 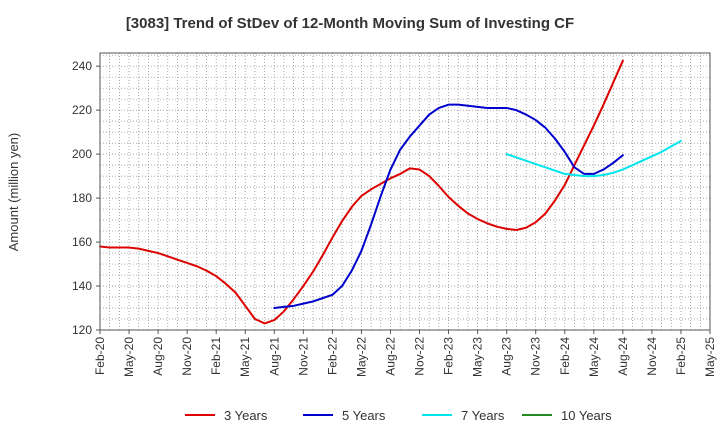 I want to click on legend-label-7-years: 7 Years, so click(x=483, y=415).